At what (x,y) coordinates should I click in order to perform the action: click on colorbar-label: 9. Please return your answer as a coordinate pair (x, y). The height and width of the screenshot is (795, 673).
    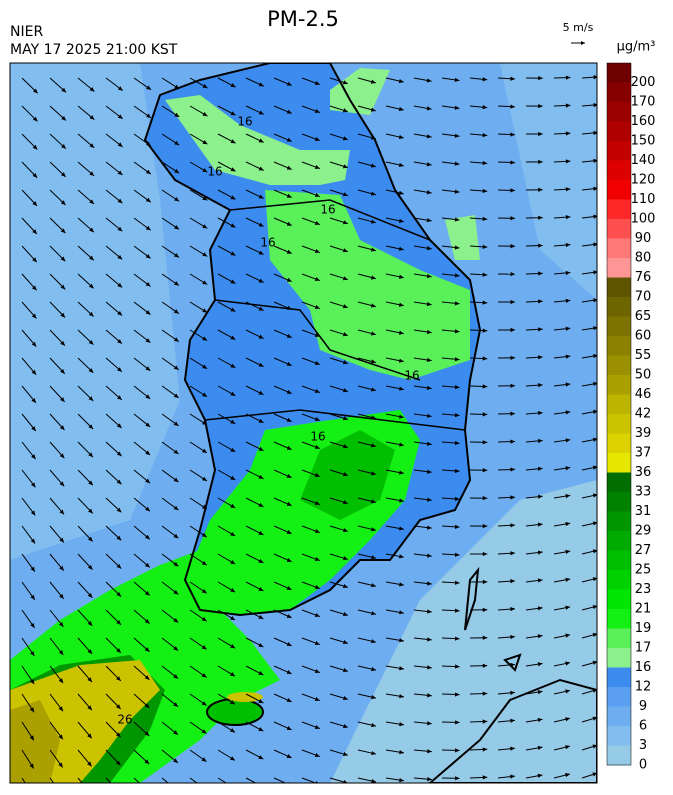
    Looking at the image, I should click on (643, 706).